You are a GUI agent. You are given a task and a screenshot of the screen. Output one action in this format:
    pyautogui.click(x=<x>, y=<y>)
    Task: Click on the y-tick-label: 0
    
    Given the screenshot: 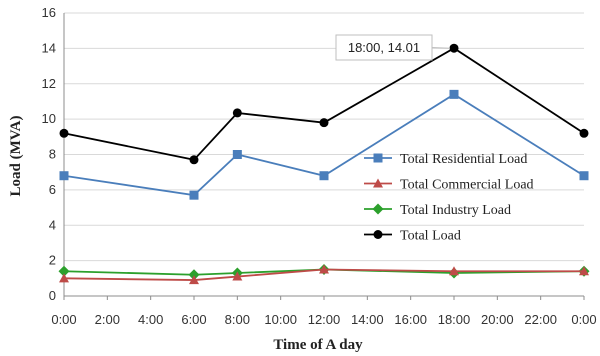 What is the action you would take?
    pyautogui.click(x=52, y=295)
    